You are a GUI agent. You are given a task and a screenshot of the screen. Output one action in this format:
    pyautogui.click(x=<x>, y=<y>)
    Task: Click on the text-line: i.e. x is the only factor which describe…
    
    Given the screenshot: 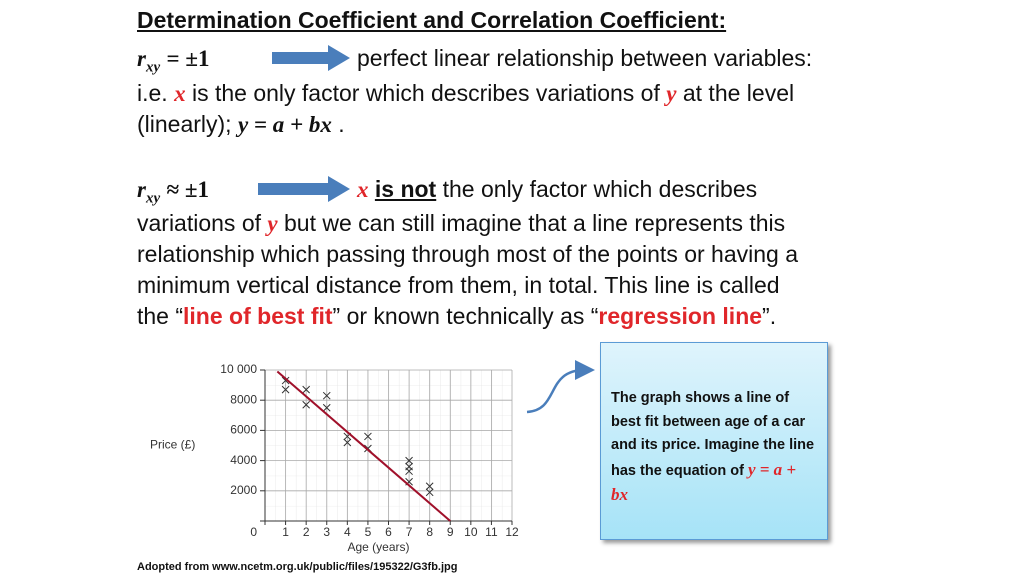 What is the action you would take?
    pyautogui.click(x=465, y=93)
    